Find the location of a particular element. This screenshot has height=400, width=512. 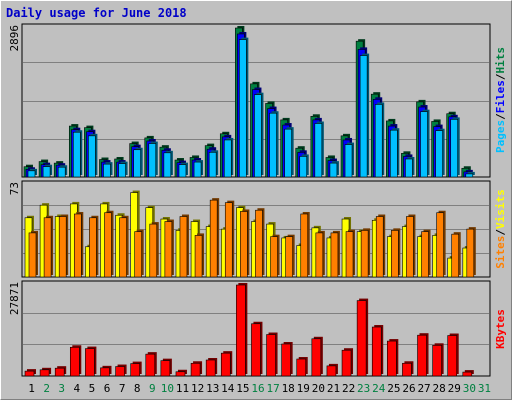

x-axis-day-label: 10 is located at coordinates (167, 388).